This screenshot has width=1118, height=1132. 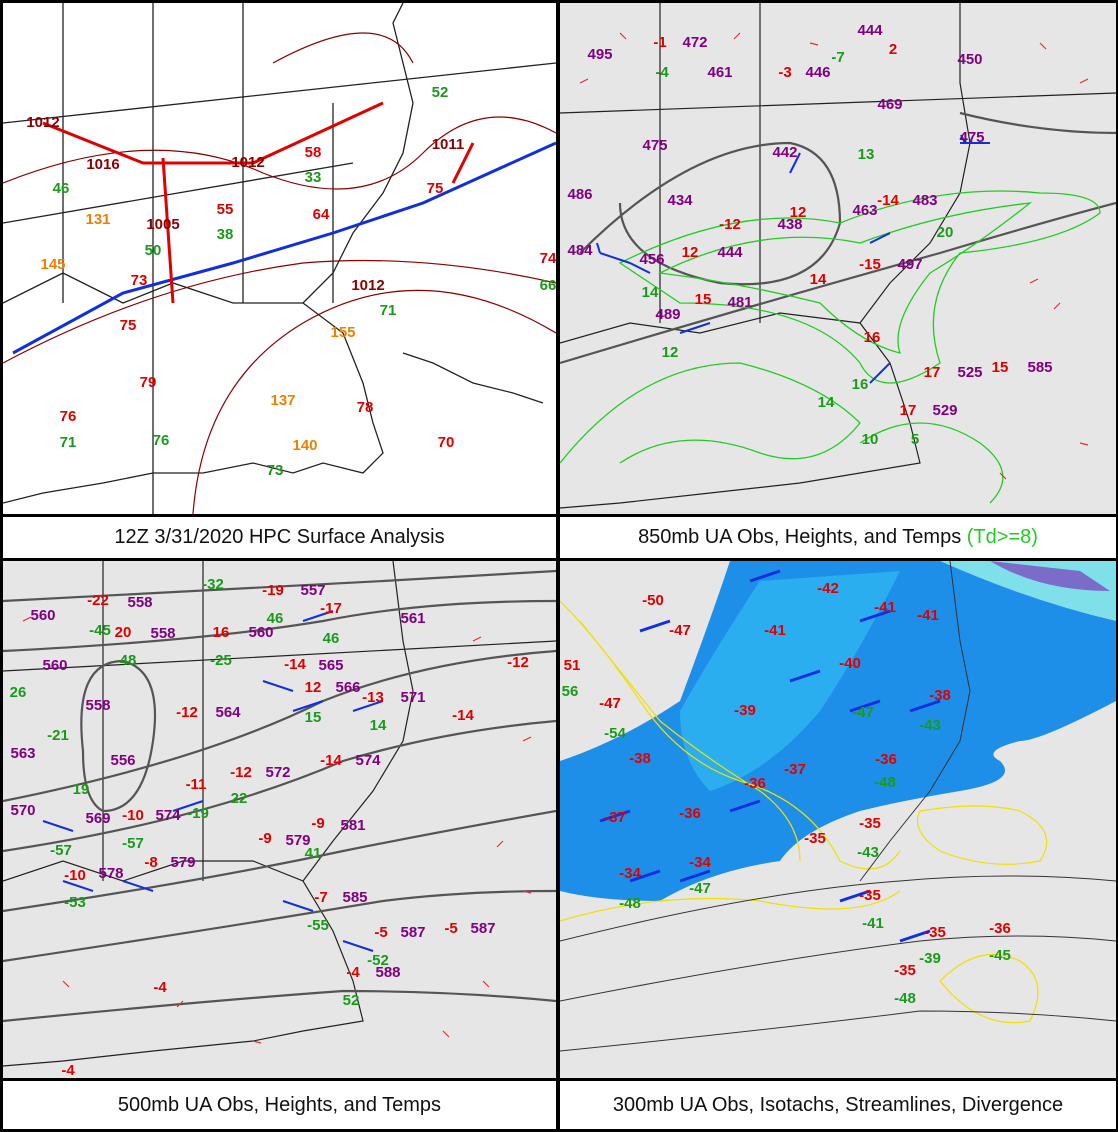 What do you see at coordinates (122, 760) in the screenshot?
I see `station-label: 556` at bounding box center [122, 760].